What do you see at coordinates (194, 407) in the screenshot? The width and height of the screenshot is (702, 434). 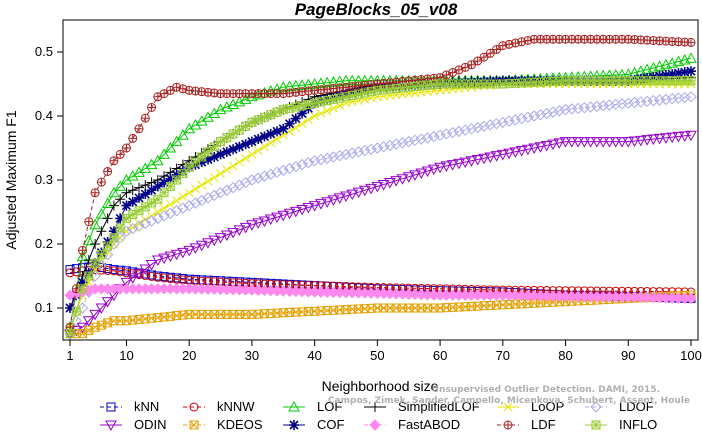 I see `legend-marker-knnw` at bounding box center [194, 407].